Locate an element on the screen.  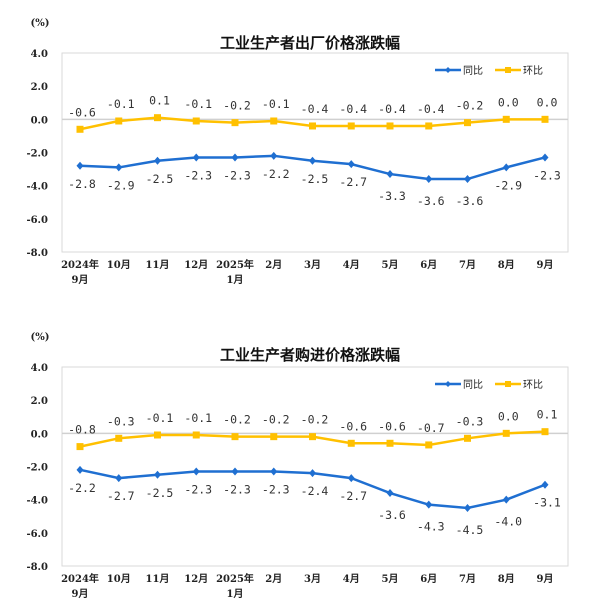
y-tick-label: -8.0 is located at coordinates (37, 567).